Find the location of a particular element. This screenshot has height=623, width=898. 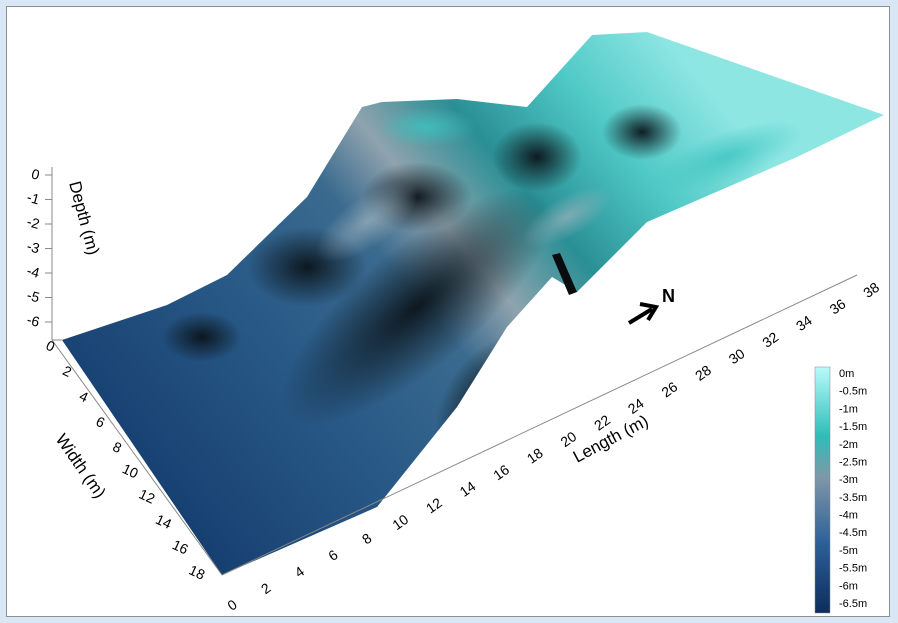

depth-tick-group: 0 -1 -2 -3 -4 -5 -6 is located at coordinates (38, 247).